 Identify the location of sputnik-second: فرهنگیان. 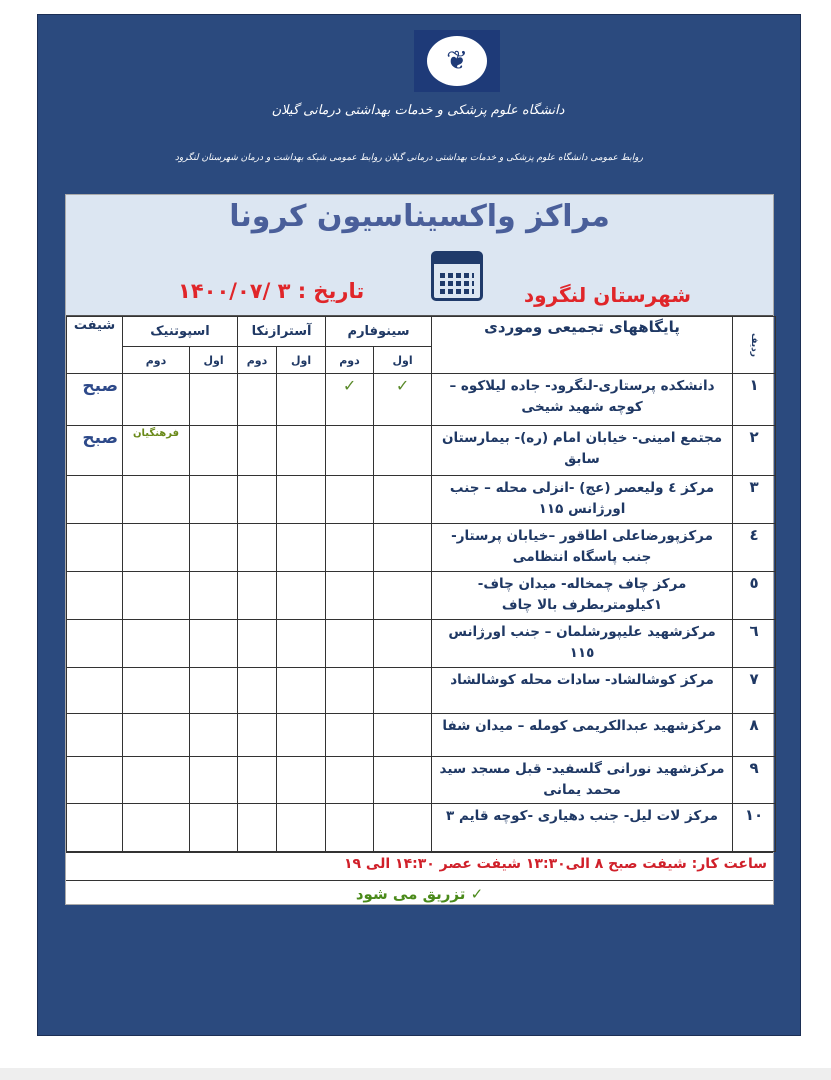
(156, 450).